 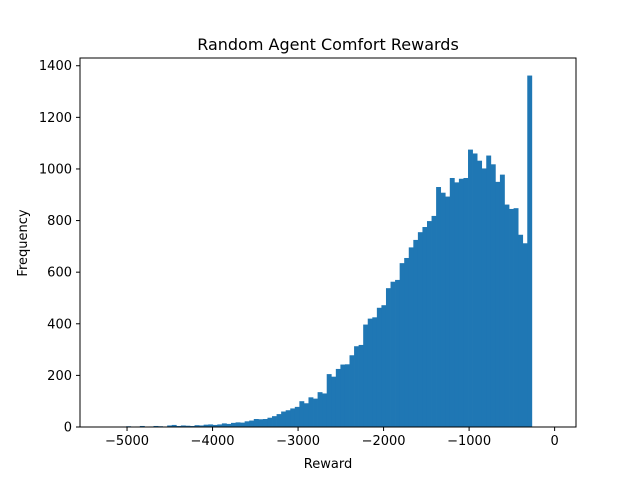 What do you see at coordinates (55, 118) in the screenshot?
I see `y-tick-label: 1200` at bounding box center [55, 118].